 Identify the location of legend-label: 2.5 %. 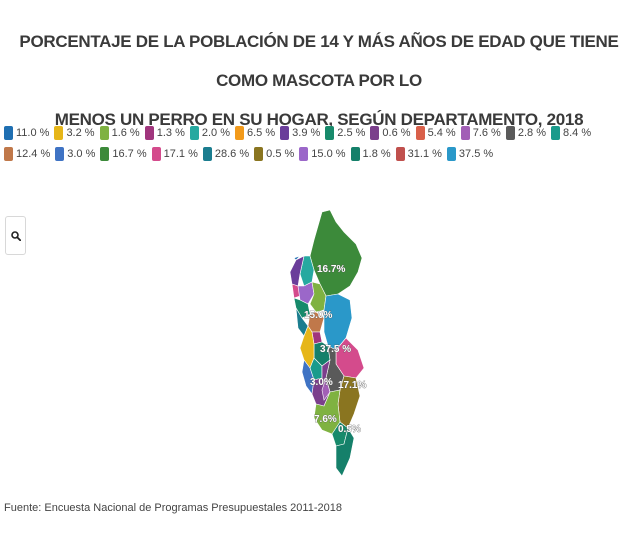
(351, 132).